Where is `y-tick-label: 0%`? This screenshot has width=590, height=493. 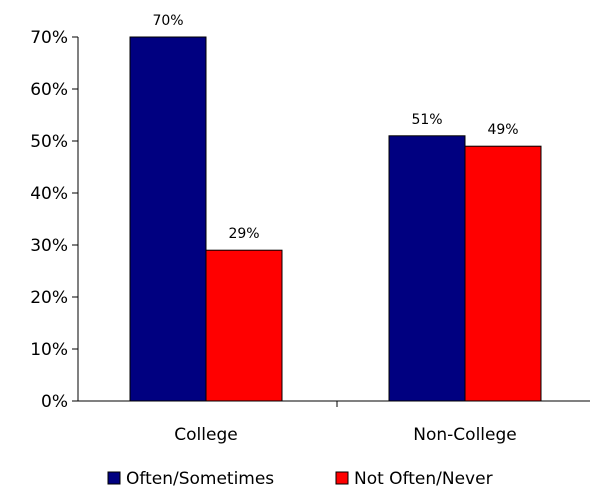 y-tick-label: 0% is located at coordinates (54, 402).